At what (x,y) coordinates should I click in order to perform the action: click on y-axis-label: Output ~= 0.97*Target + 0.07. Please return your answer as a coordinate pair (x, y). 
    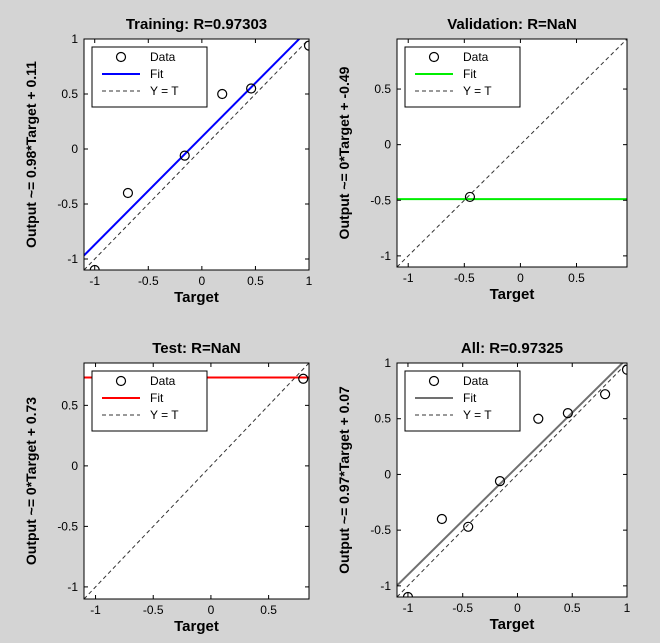
    Looking at the image, I should click on (344, 480).